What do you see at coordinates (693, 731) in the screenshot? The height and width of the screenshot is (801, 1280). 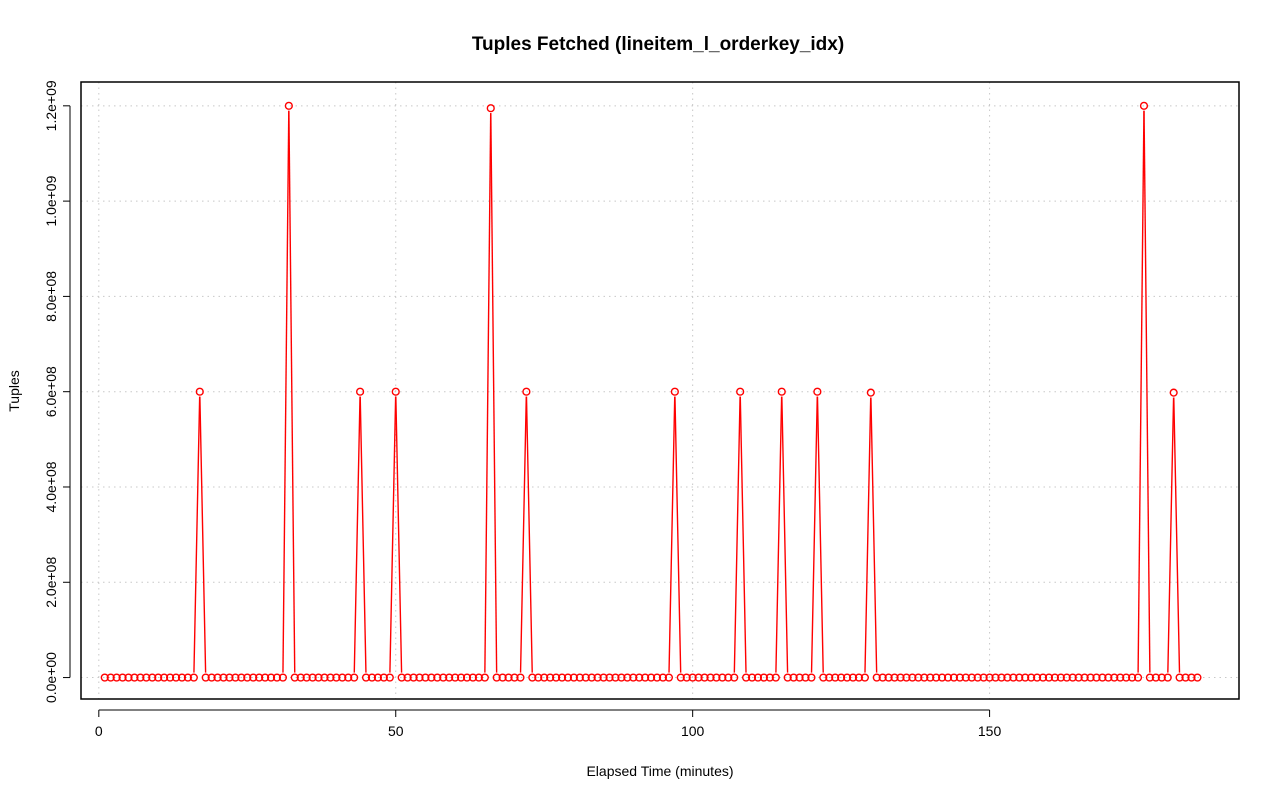 I see `x-tick-label: 100` at bounding box center [693, 731].